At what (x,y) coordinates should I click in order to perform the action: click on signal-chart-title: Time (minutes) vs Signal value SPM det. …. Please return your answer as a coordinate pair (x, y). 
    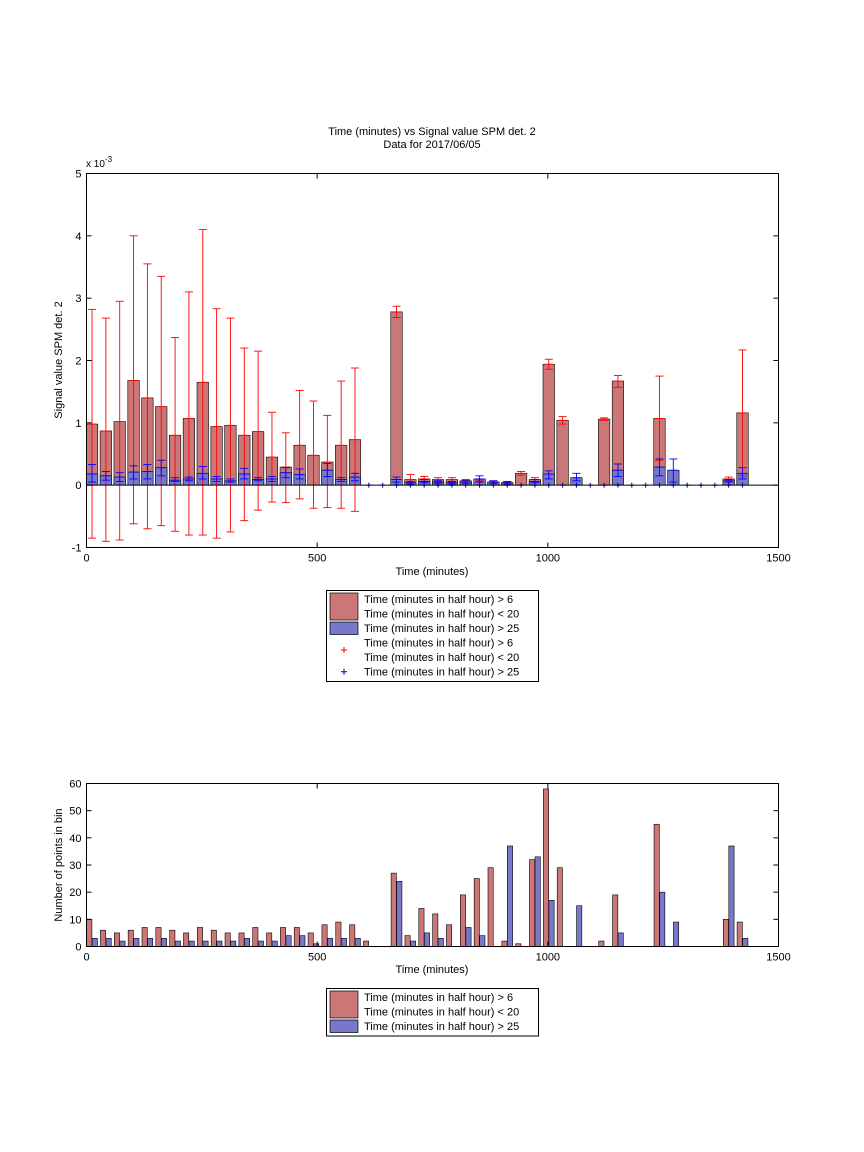
    Looking at the image, I should click on (431, 132).